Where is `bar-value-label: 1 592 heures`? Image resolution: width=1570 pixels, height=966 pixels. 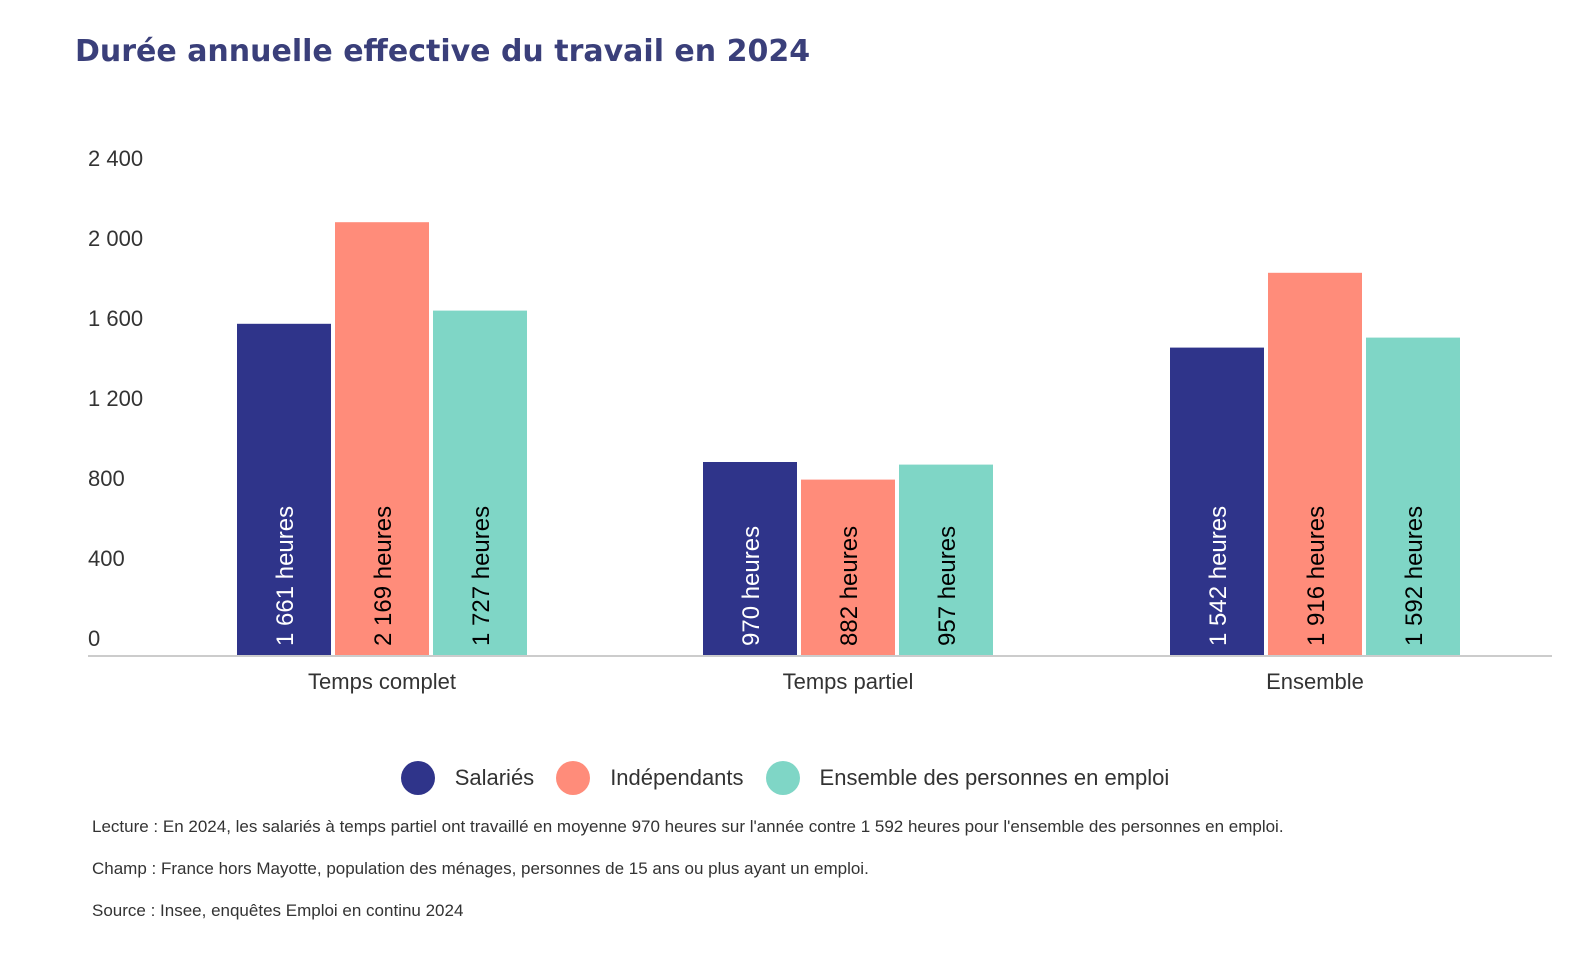 bar-value-label: 1 592 heures is located at coordinates (1414, 576).